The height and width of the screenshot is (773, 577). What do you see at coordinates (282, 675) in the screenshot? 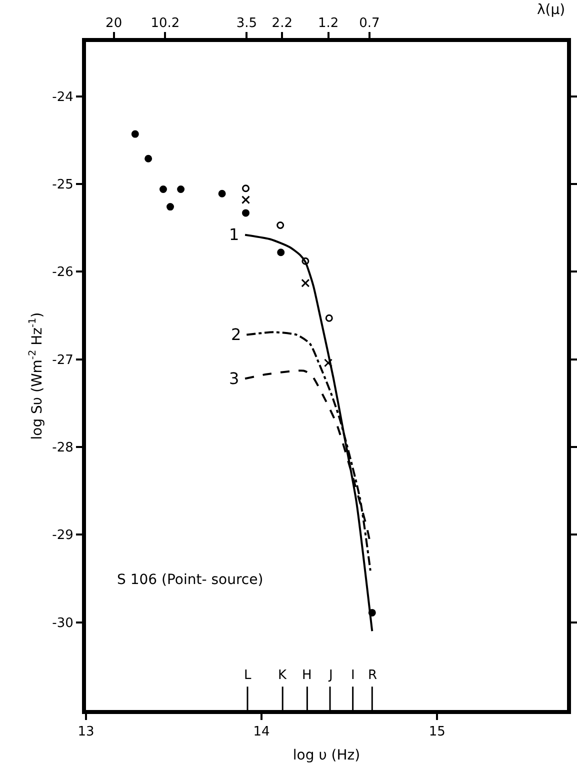
I see `ref-line-label: K` at bounding box center [282, 675].